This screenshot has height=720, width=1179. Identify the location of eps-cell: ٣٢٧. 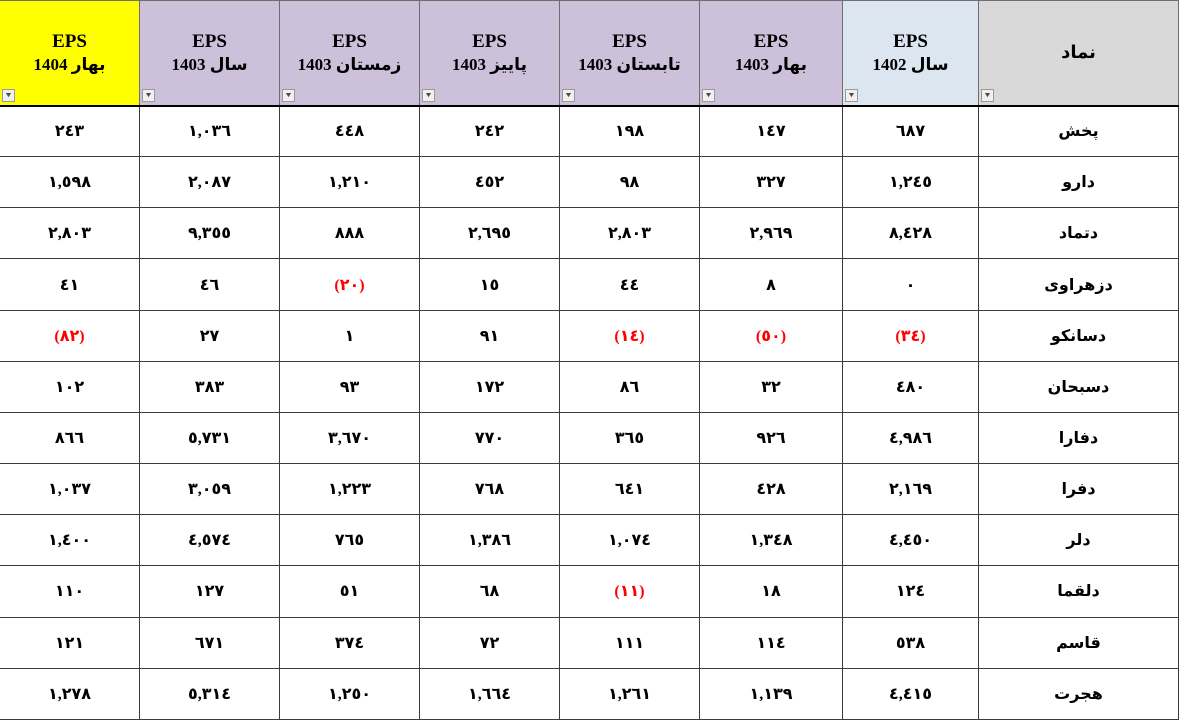
(771, 182).